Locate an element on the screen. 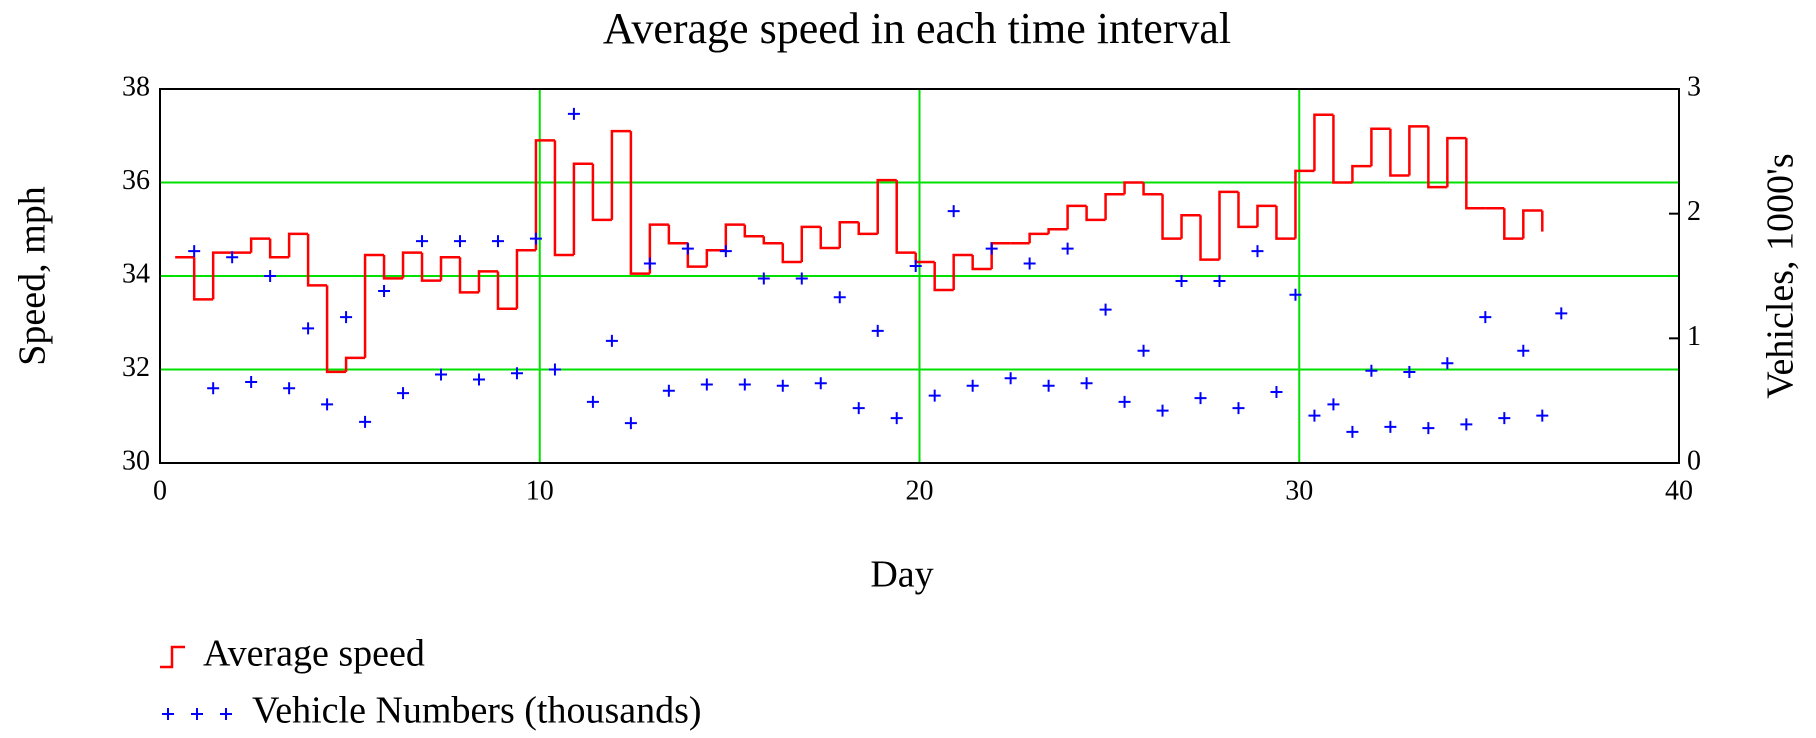 The height and width of the screenshot is (738, 1816). x-tick-label: 0 is located at coordinates (160, 490).